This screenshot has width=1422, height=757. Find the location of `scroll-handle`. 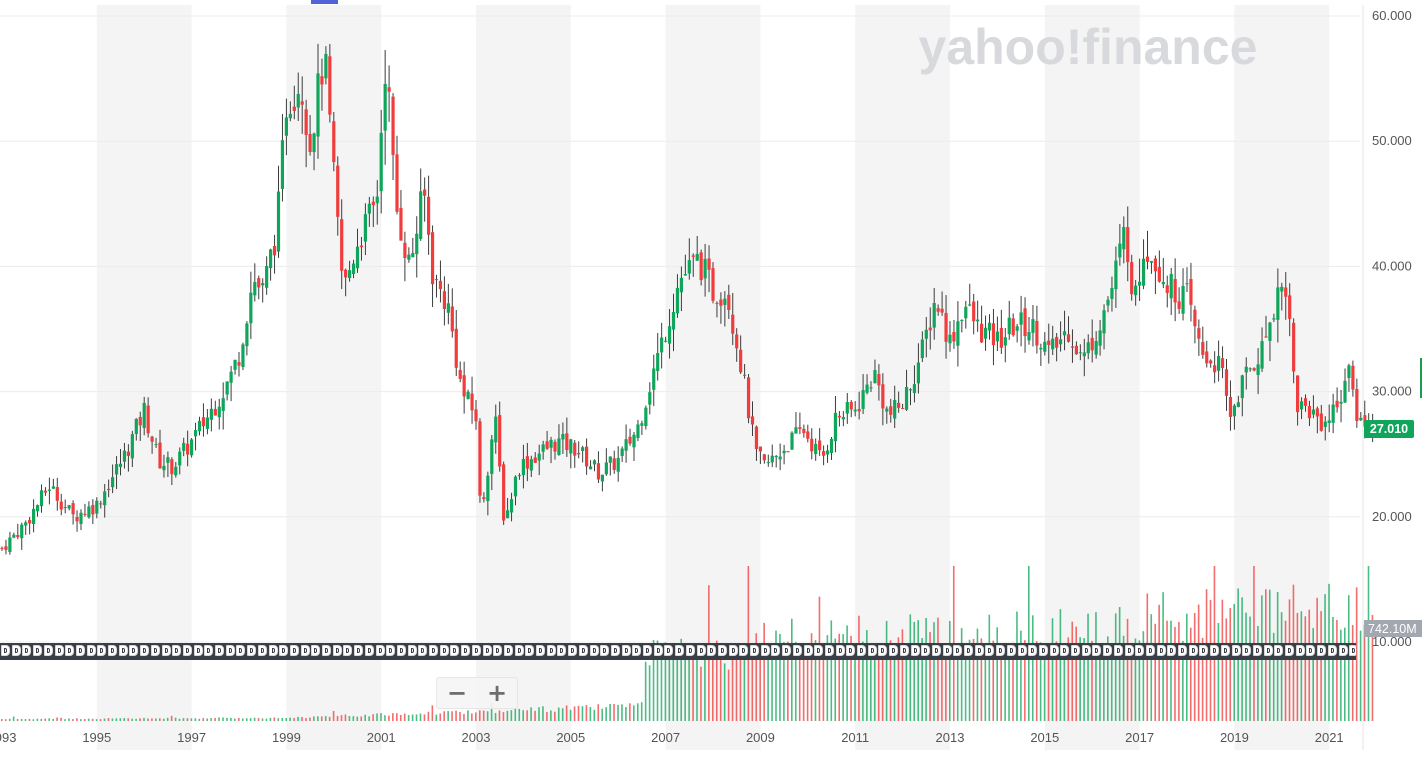

scroll-handle is located at coordinates (1421, 378).